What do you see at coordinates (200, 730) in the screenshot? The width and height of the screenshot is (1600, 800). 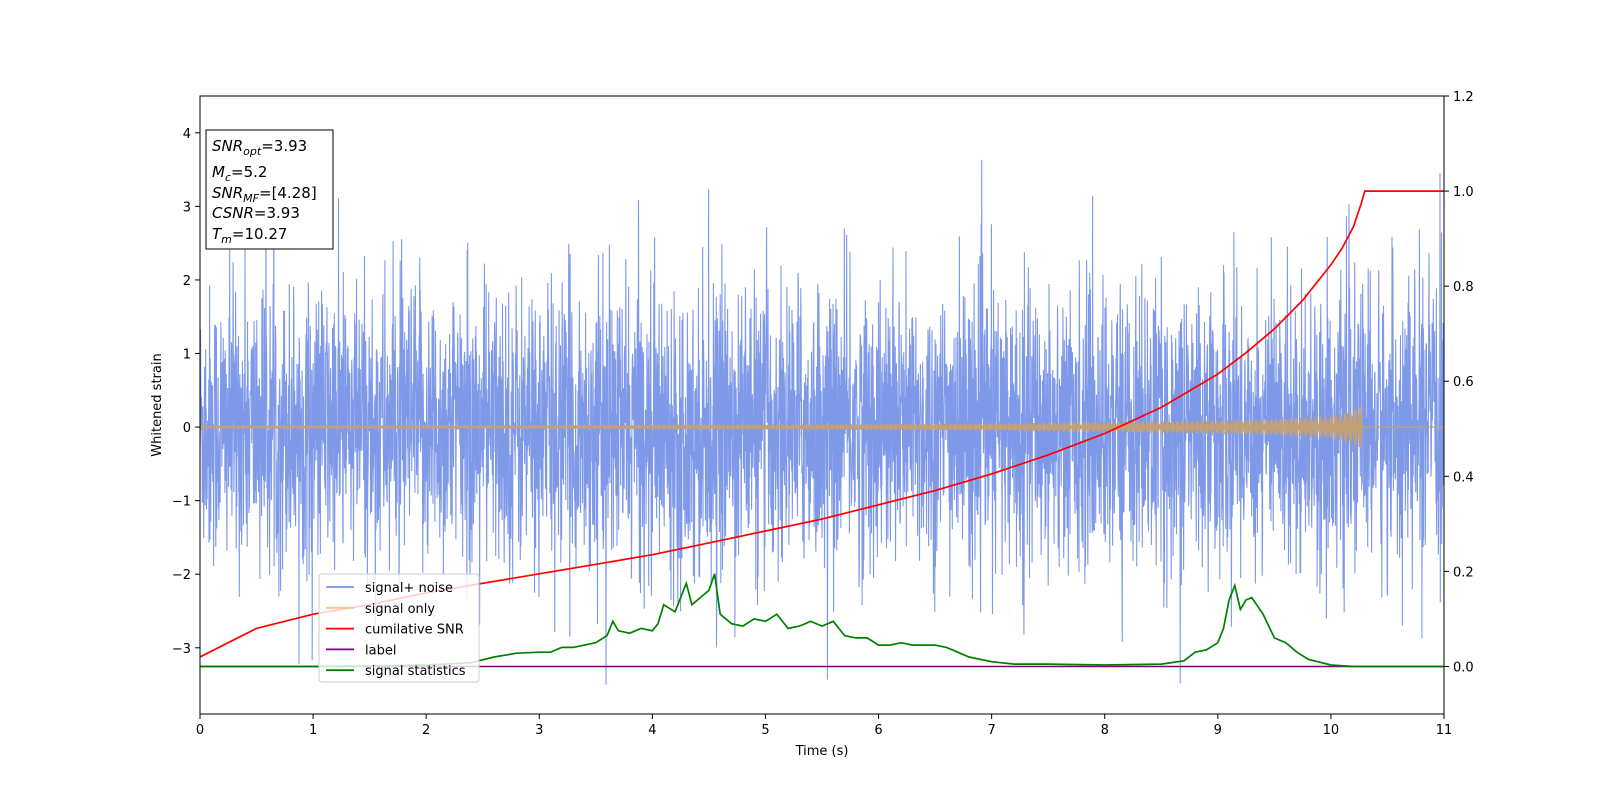 I see `x-tick-label: 0` at bounding box center [200, 730].